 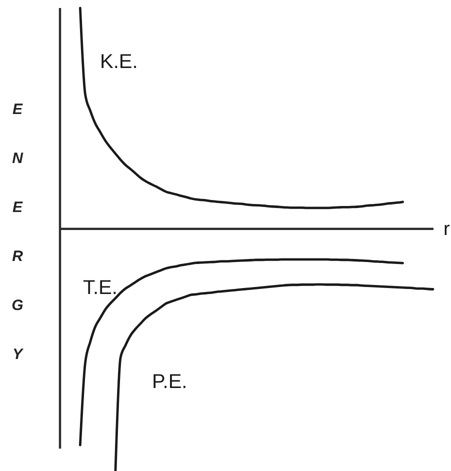 What do you see at coordinates (170, 382) in the screenshot?
I see `series-label: P.E.` at bounding box center [170, 382].